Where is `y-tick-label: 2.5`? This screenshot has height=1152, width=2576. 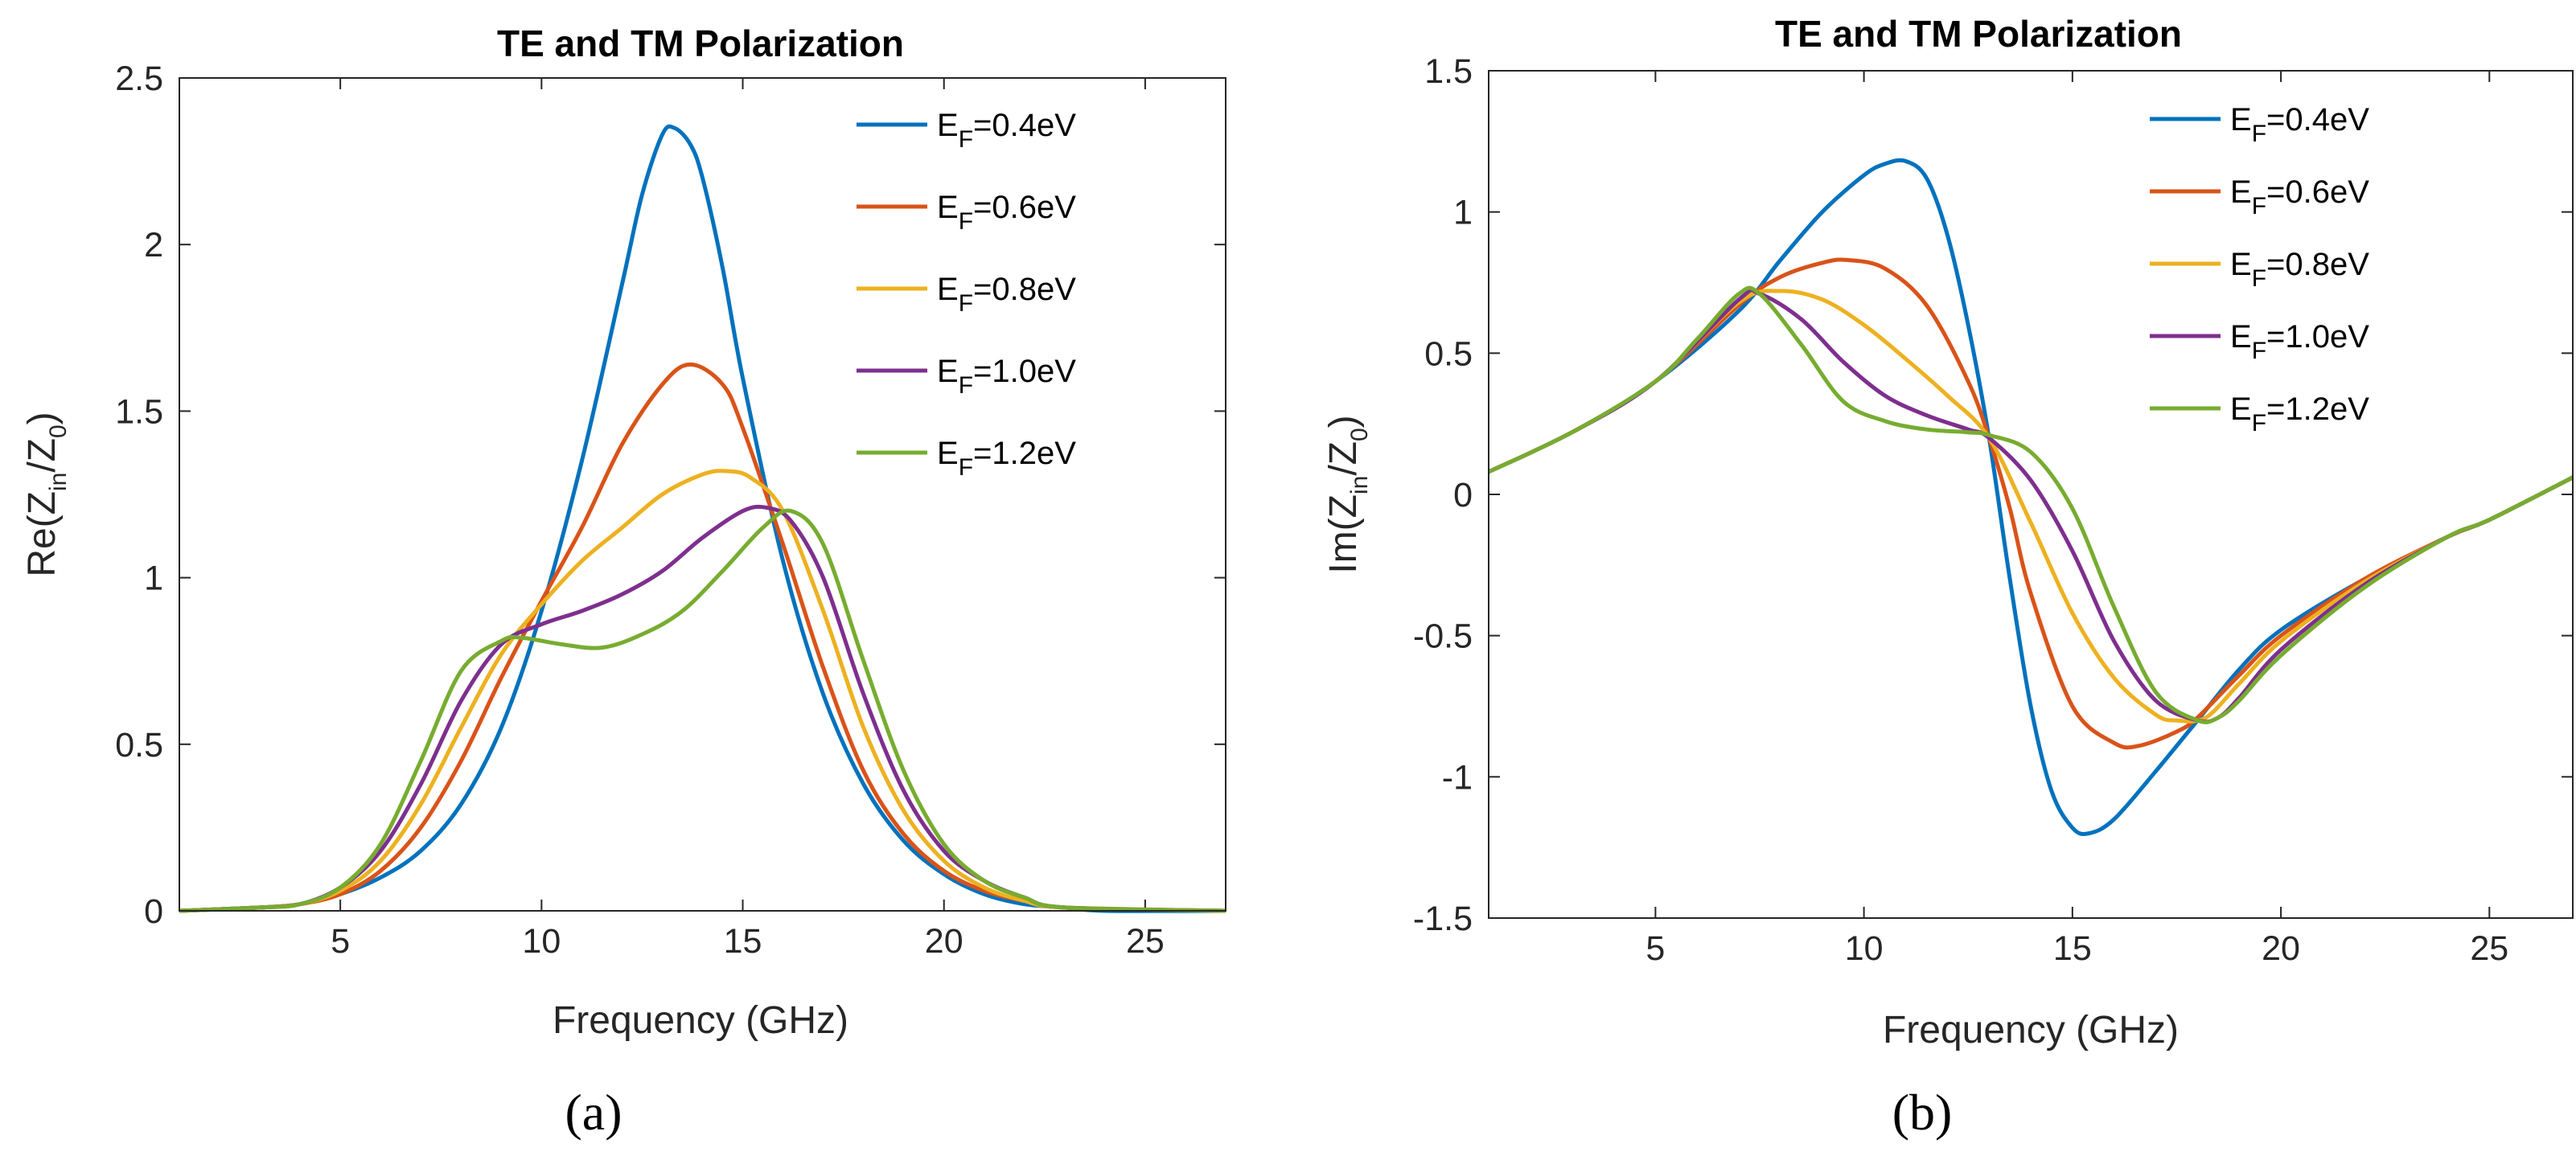
y-tick-label: 2.5 is located at coordinates (139, 79).